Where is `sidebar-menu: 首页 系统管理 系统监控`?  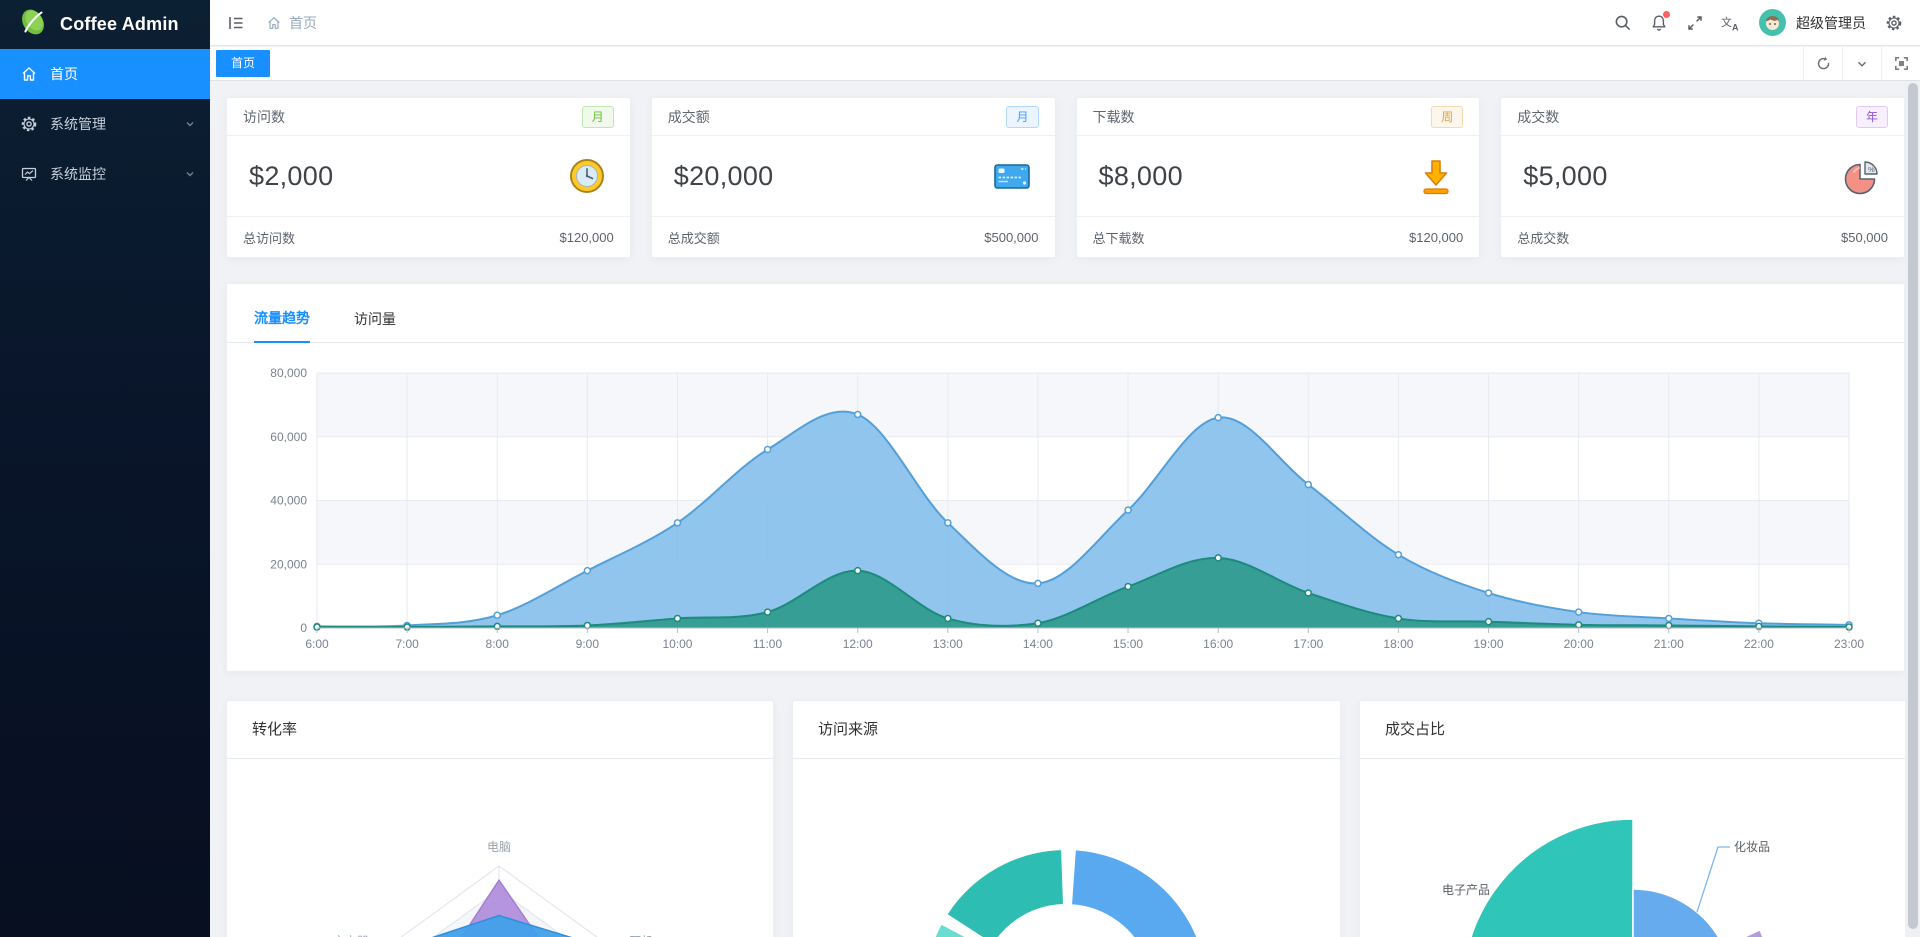 sidebar-menu: 首页 系统管理 系统监控 is located at coordinates (105, 124).